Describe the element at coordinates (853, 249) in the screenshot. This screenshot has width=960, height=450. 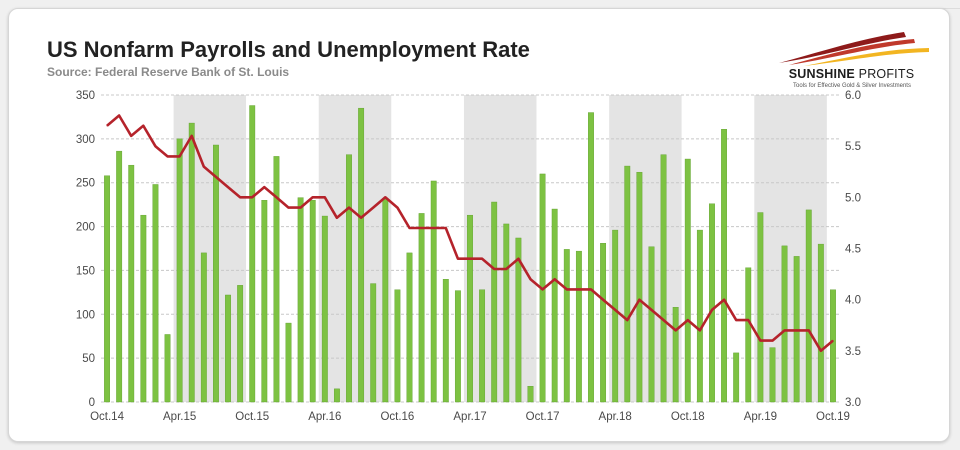
I see `right-axis-ticks: 3.0 3.5 4.0 4.5 5.0 5.5 6.0` at that location.